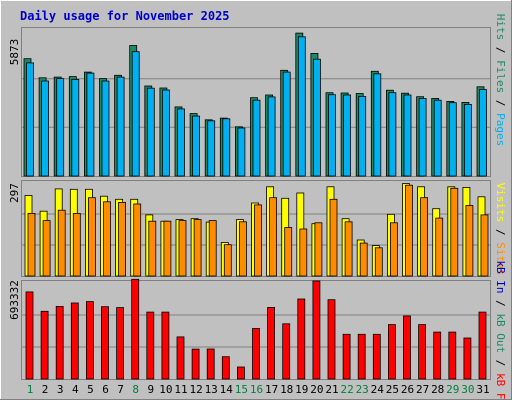 The height and width of the screenshot is (400, 512). What do you see at coordinates (500, 129) in the screenshot?
I see `legend-item-pages: Pages` at bounding box center [500, 129].